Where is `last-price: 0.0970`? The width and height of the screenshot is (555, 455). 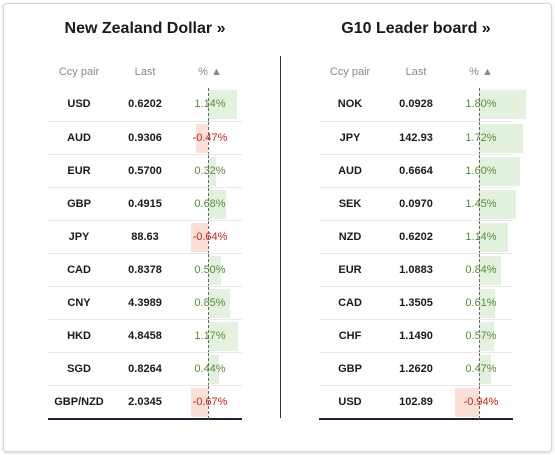
last-price: 0.0970 is located at coordinates (416, 204).